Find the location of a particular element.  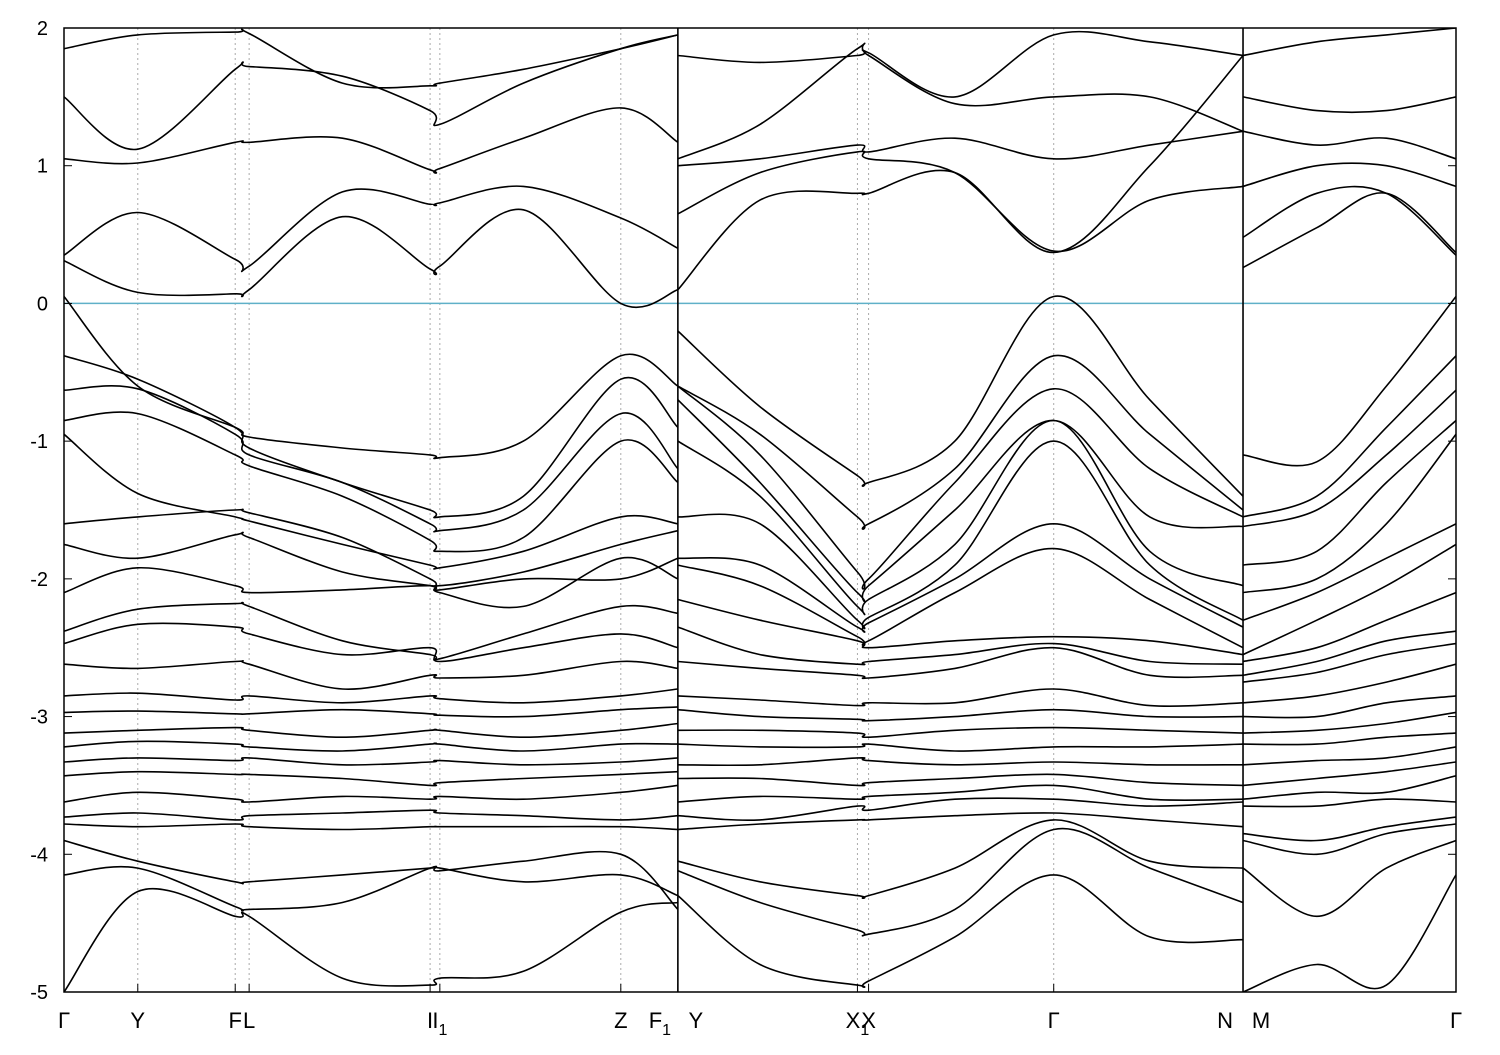

x-tick-label: L is located at coordinates (249, 1020).